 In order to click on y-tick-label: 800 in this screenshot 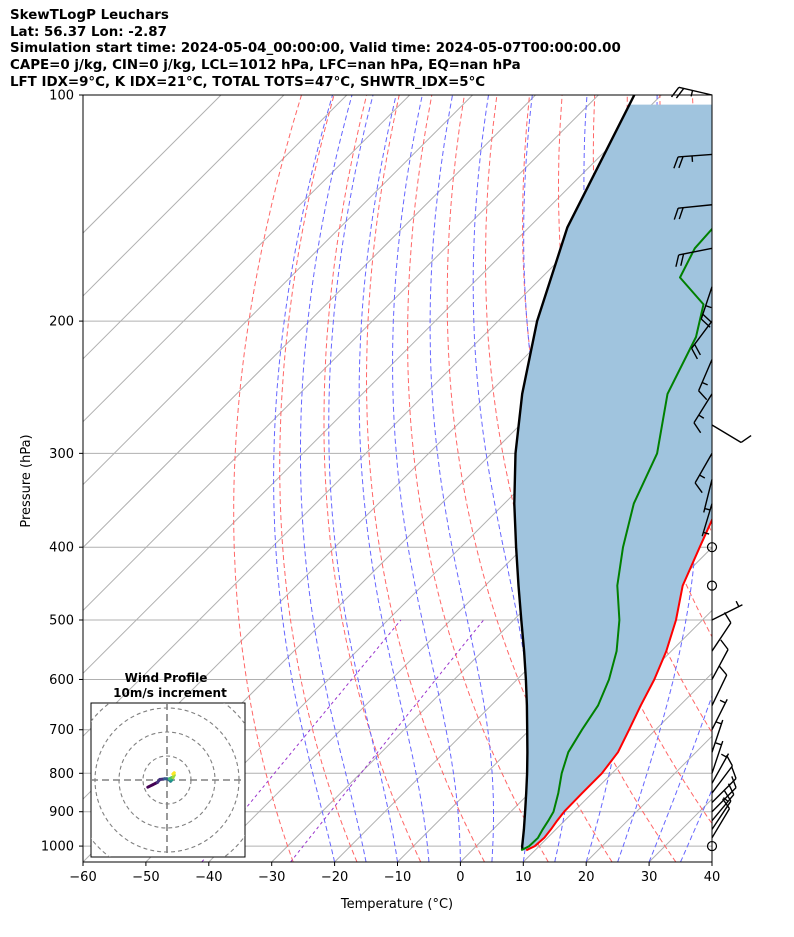, I will do `click(61, 774)`.